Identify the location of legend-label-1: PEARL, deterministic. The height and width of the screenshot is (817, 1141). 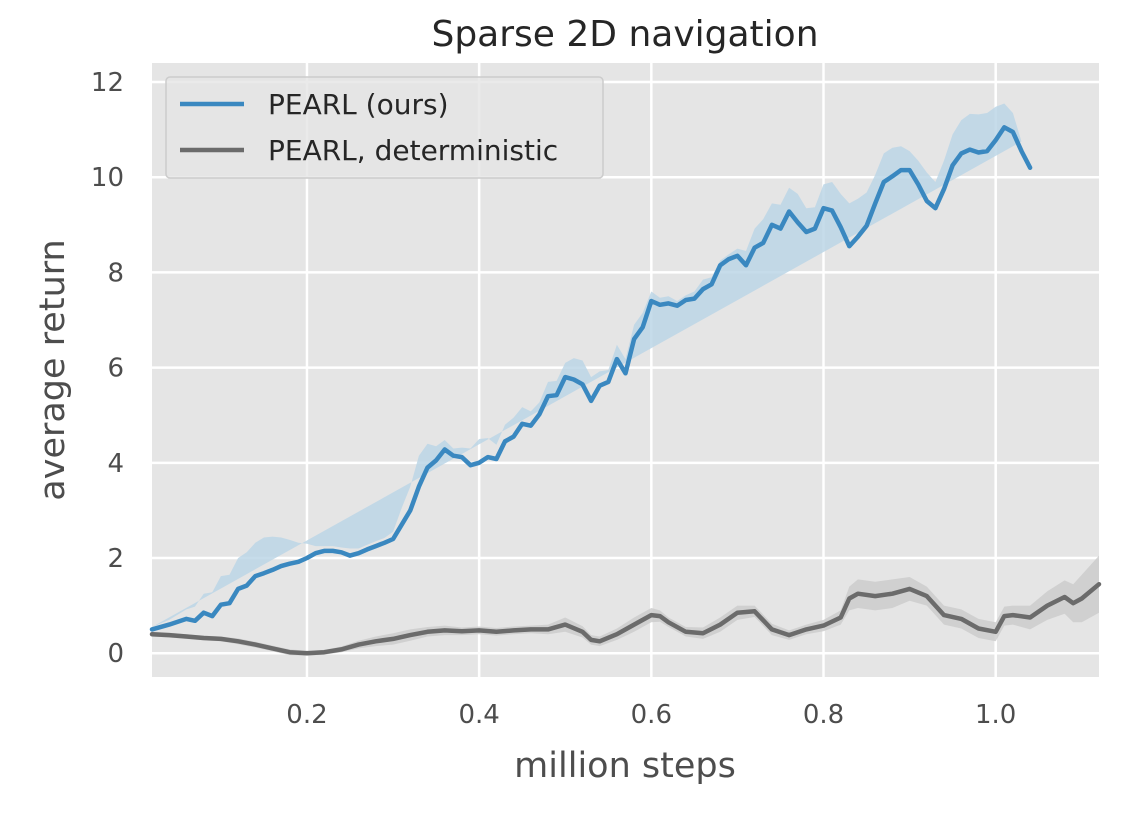
(413, 150).